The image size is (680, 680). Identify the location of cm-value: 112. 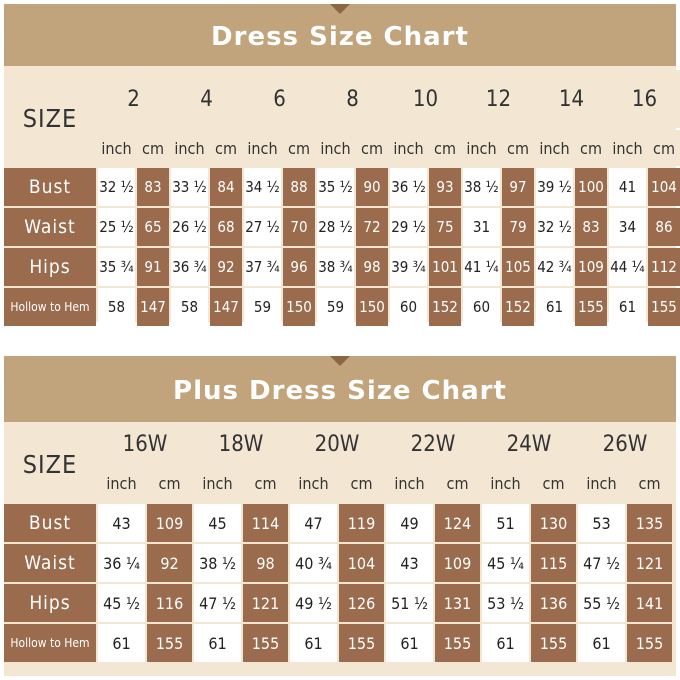
(664, 267).